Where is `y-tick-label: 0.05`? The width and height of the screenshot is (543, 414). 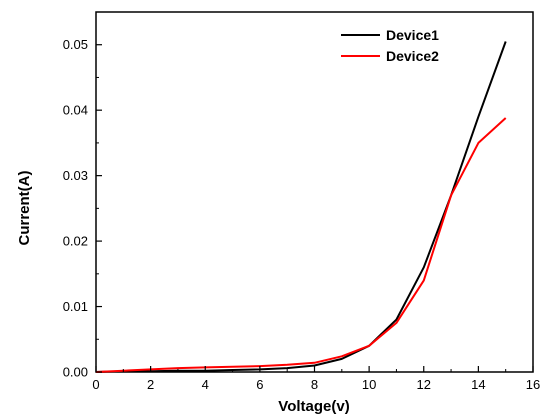
y-tick-label: 0.05 is located at coordinates (75, 44).